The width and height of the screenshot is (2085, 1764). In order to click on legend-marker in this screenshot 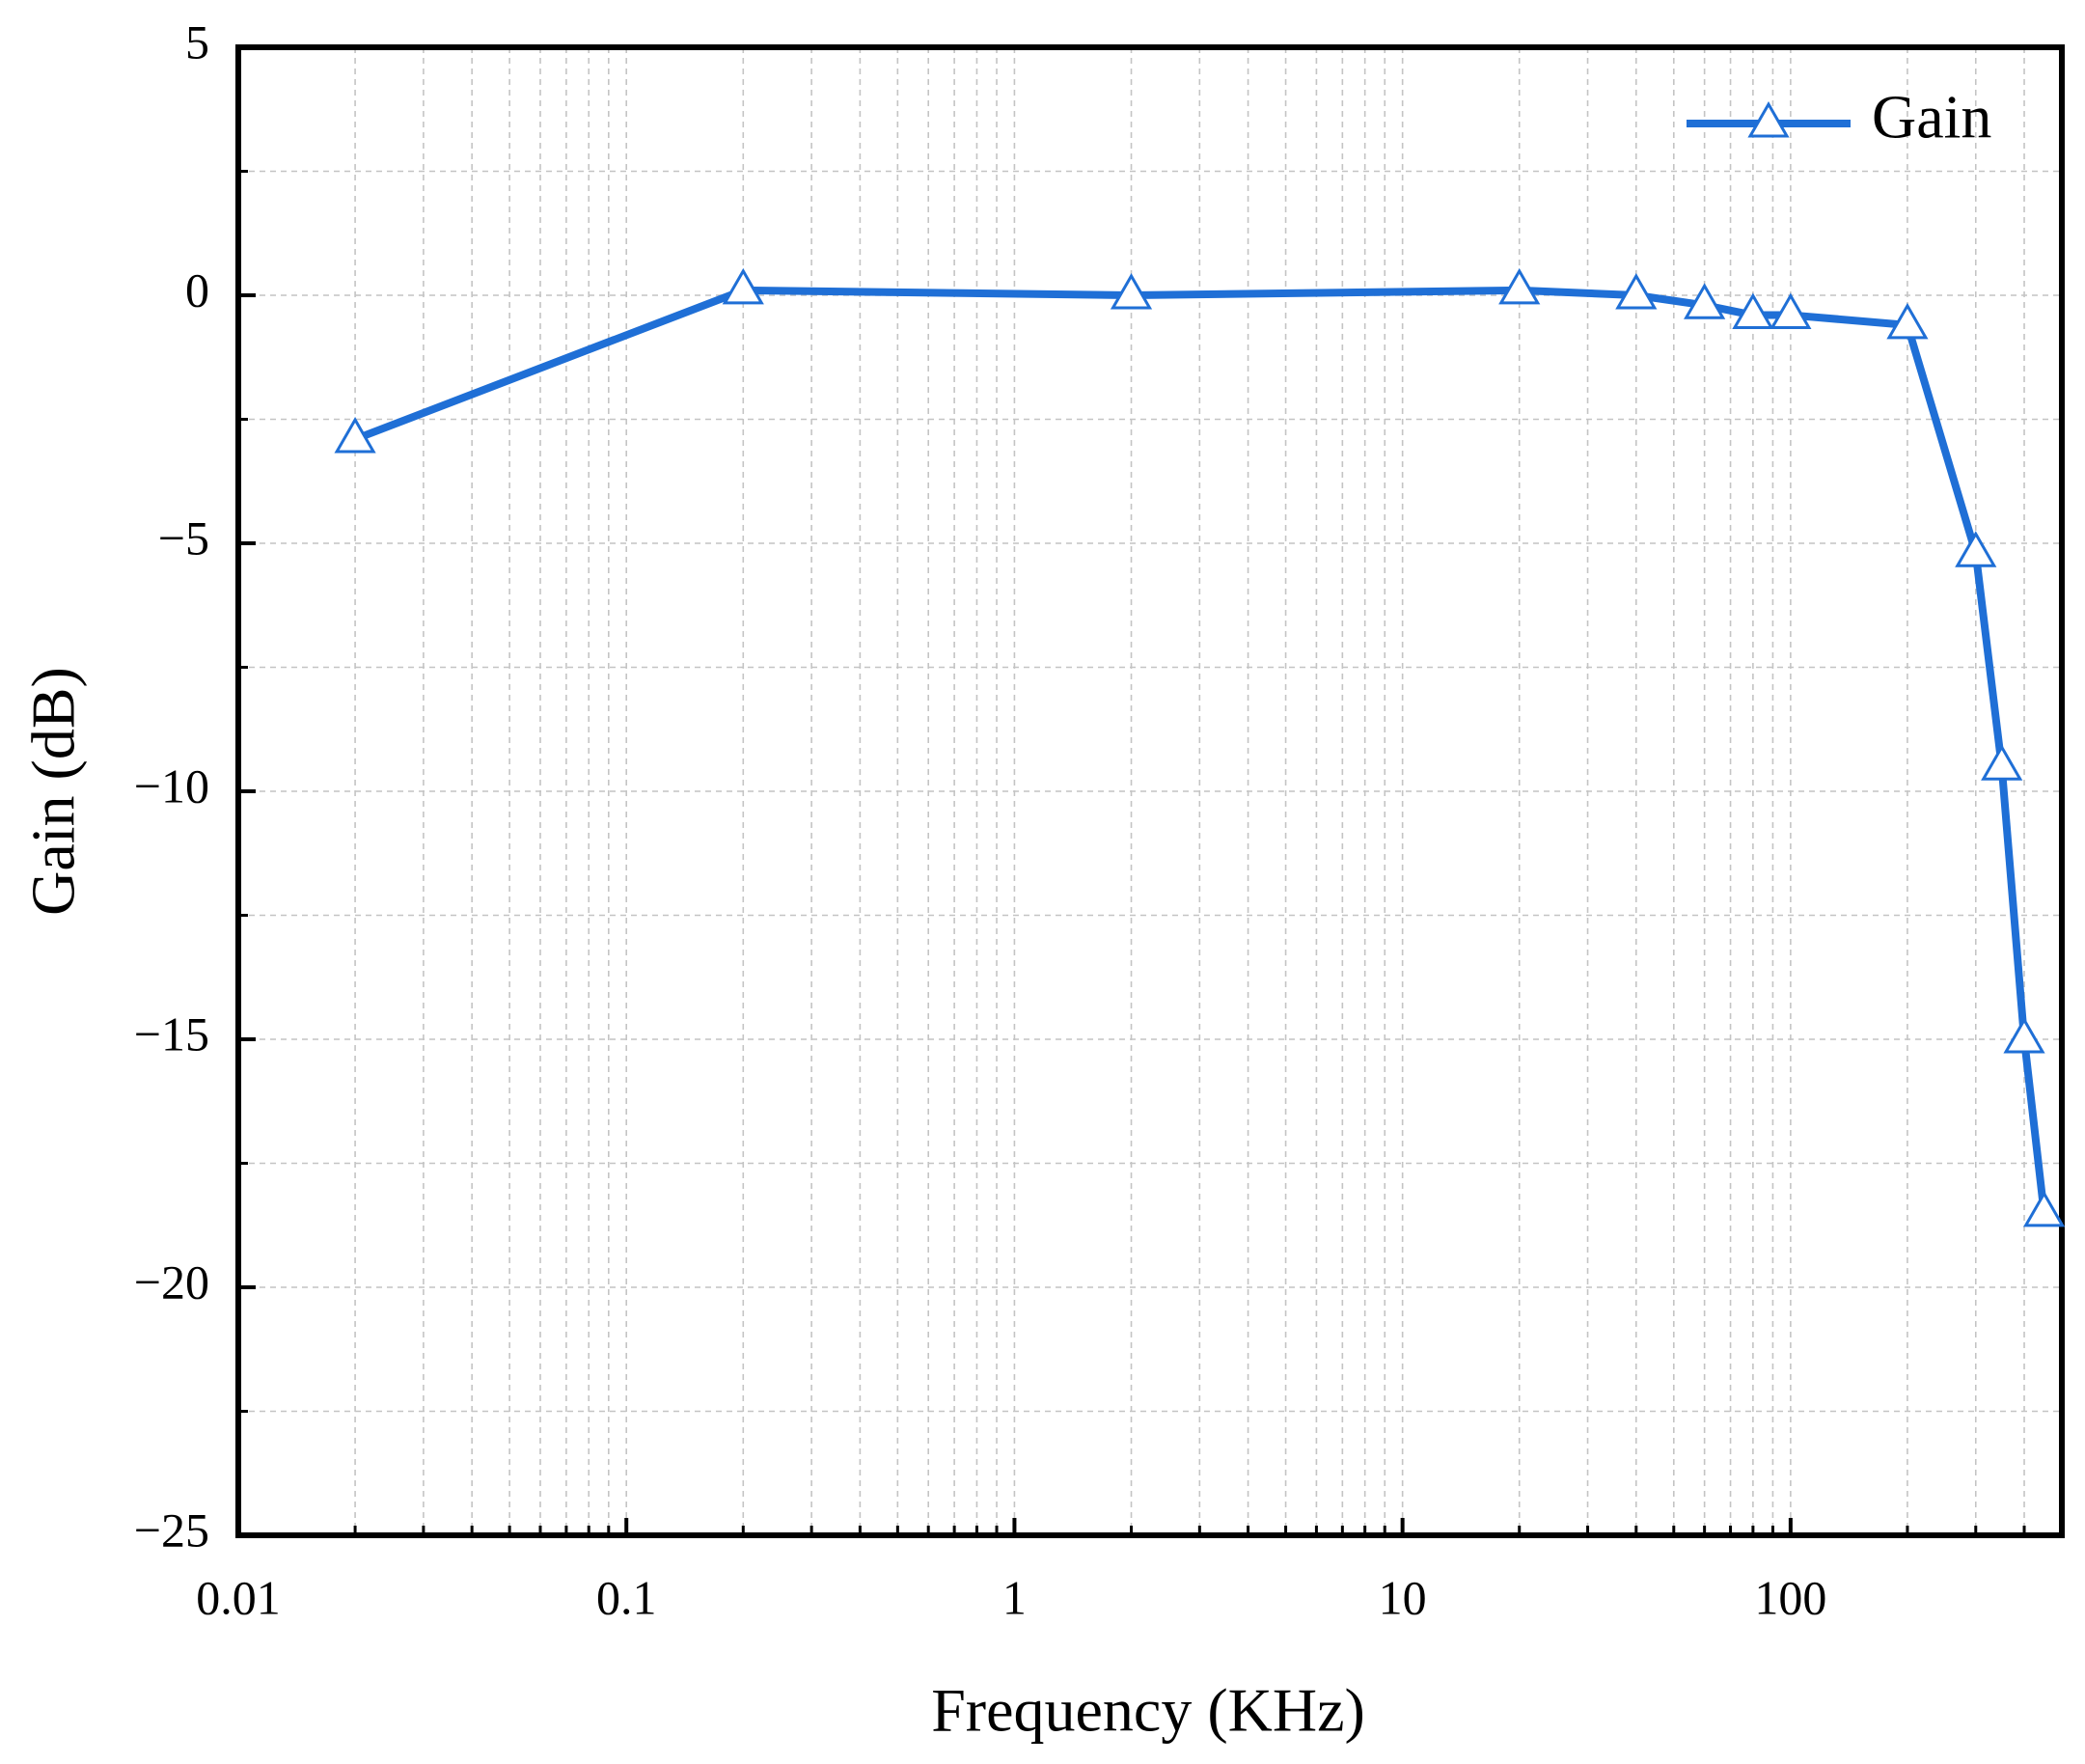, I will do `click(1769, 119)`.